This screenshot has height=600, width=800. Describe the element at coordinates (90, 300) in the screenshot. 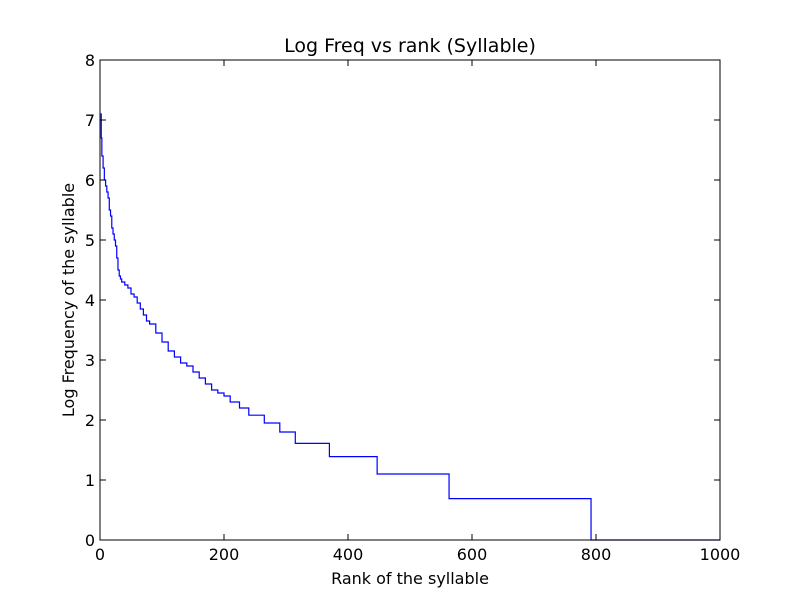

I see `y-tick-label: 4` at that location.